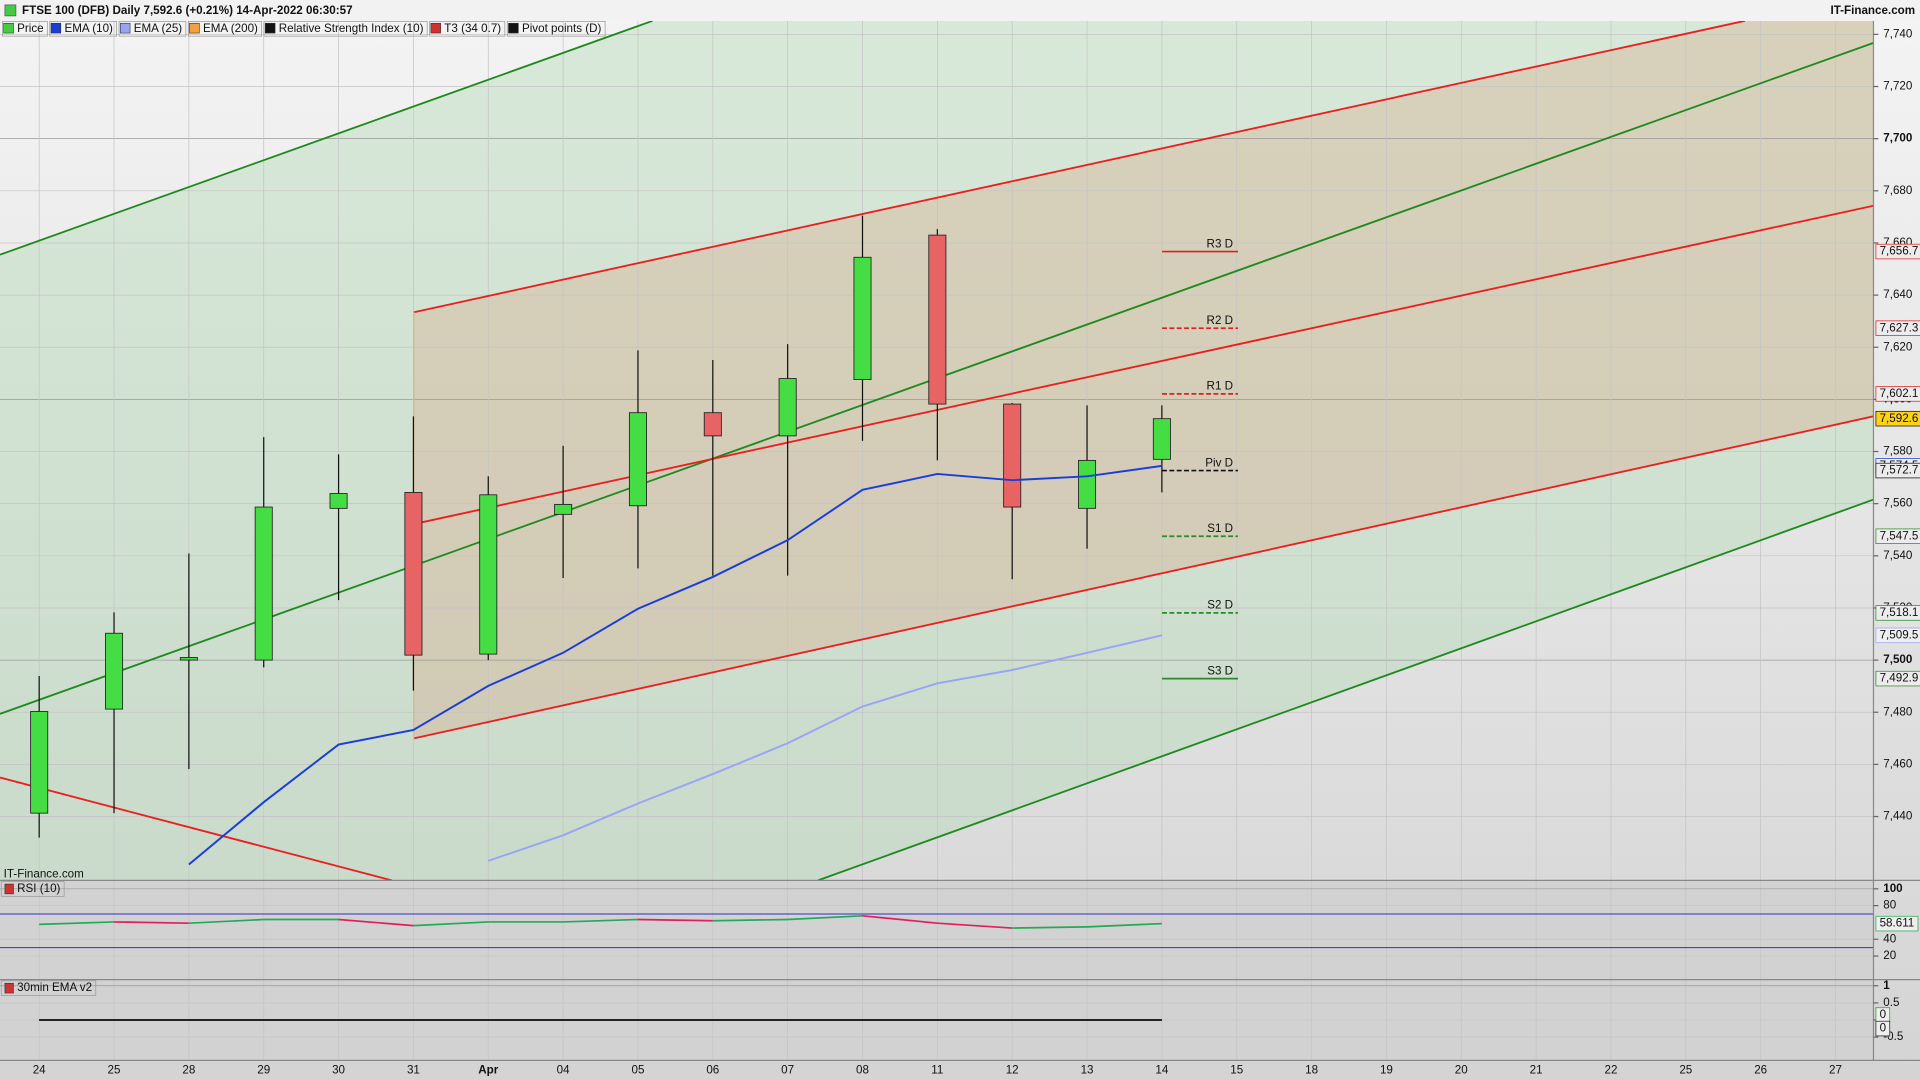 The width and height of the screenshot is (1920, 1080). I want to click on pivot-price-label: 7,572.7, so click(1899, 470).